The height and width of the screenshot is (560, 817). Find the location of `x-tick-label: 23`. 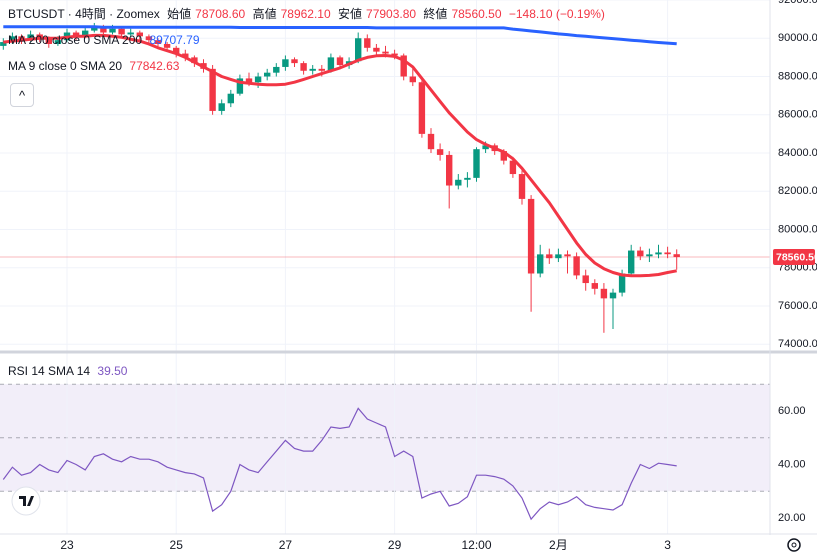

x-tick-label: 23 is located at coordinates (67, 545).